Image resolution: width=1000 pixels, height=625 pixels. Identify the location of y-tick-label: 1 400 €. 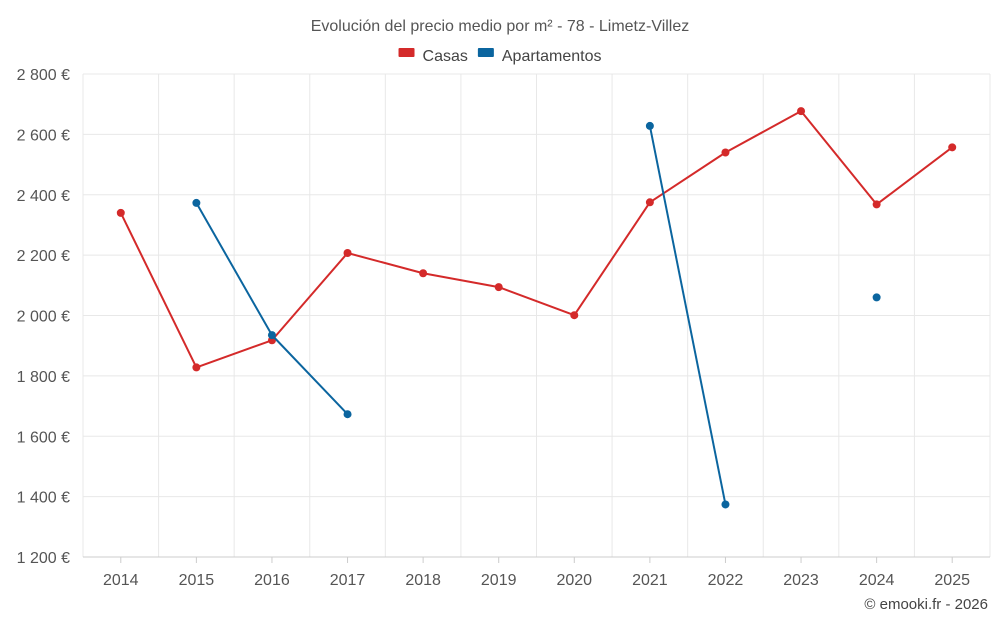
(43, 498).